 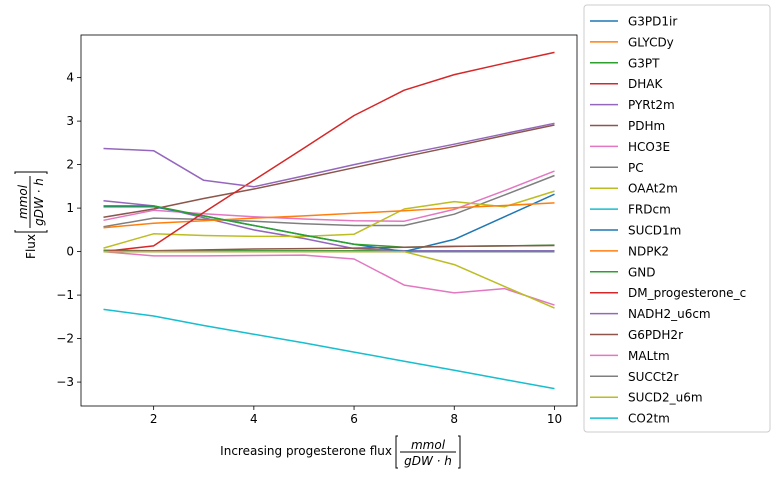 What do you see at coordinates (354, 419) in the screenshot?
I see `x-tick-label: 6` at bounding box center [354, 419].